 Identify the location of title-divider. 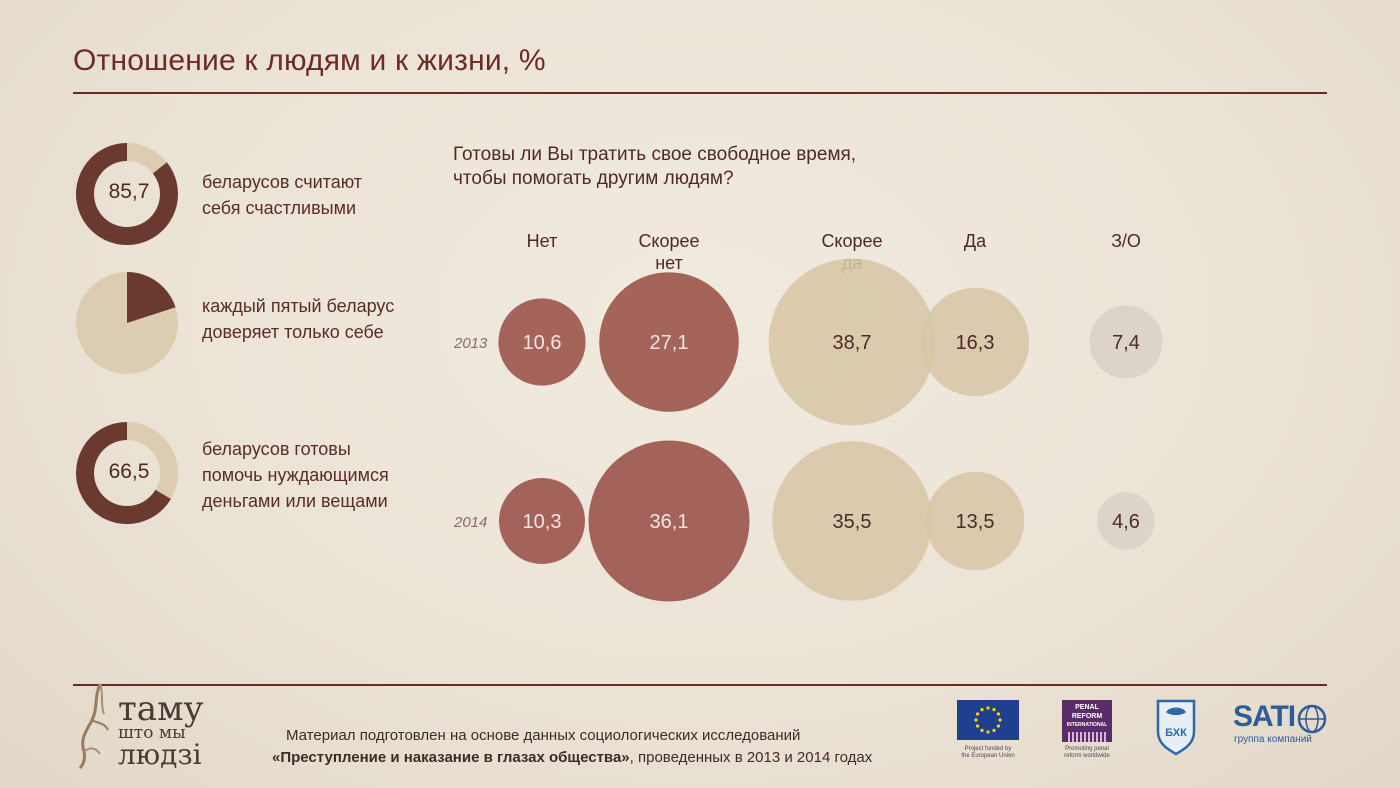
(700, 93).